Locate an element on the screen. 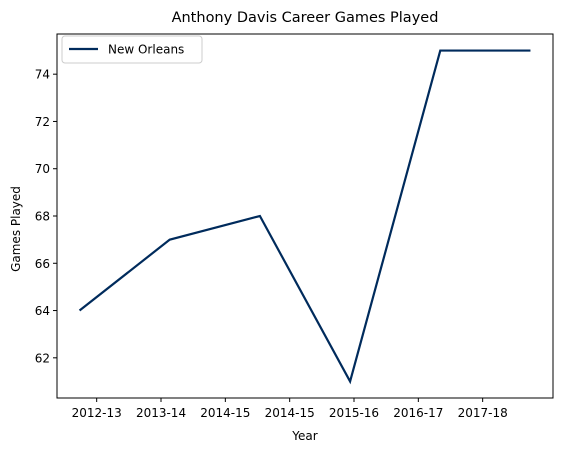  y-tick-label: 66 is located at coordinates (42, 264).